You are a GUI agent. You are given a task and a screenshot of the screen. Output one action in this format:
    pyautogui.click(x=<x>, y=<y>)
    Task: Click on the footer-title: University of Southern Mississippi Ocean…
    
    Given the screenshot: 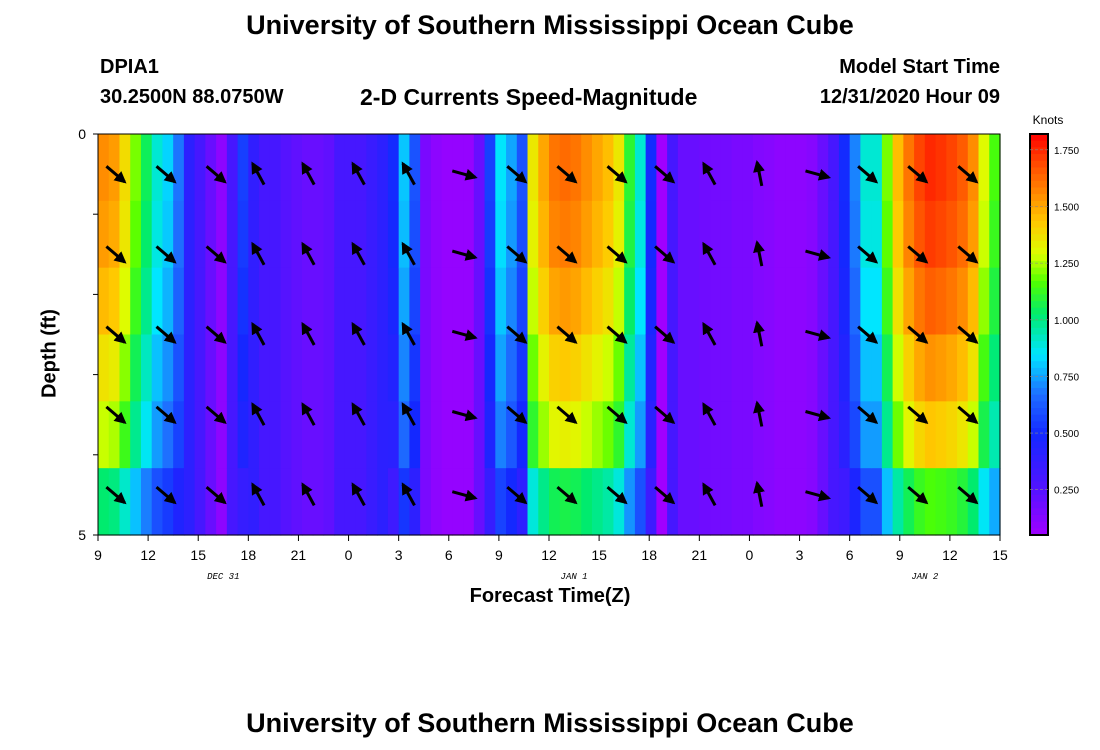 What is the action you would take?
    pyautogui.click(x=550, y=723)
    